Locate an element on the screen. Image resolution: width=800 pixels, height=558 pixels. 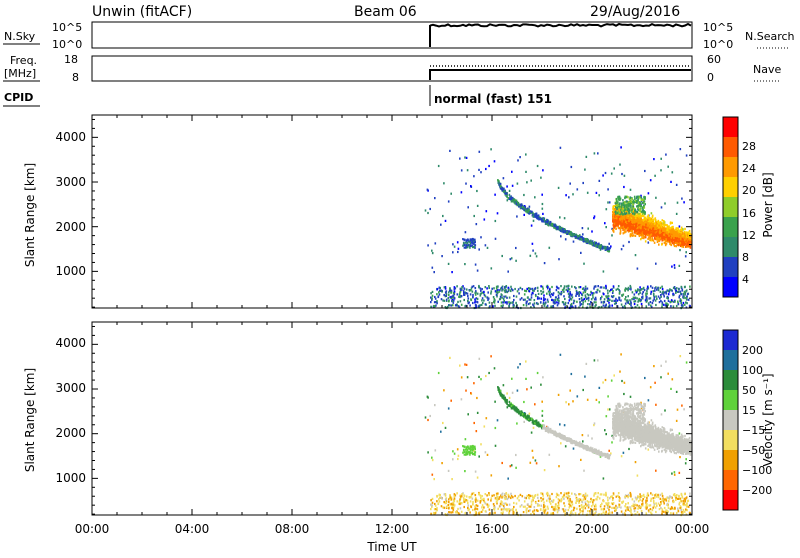
power-cbar-tick-28: 28 is located at coordinates (749, 146).